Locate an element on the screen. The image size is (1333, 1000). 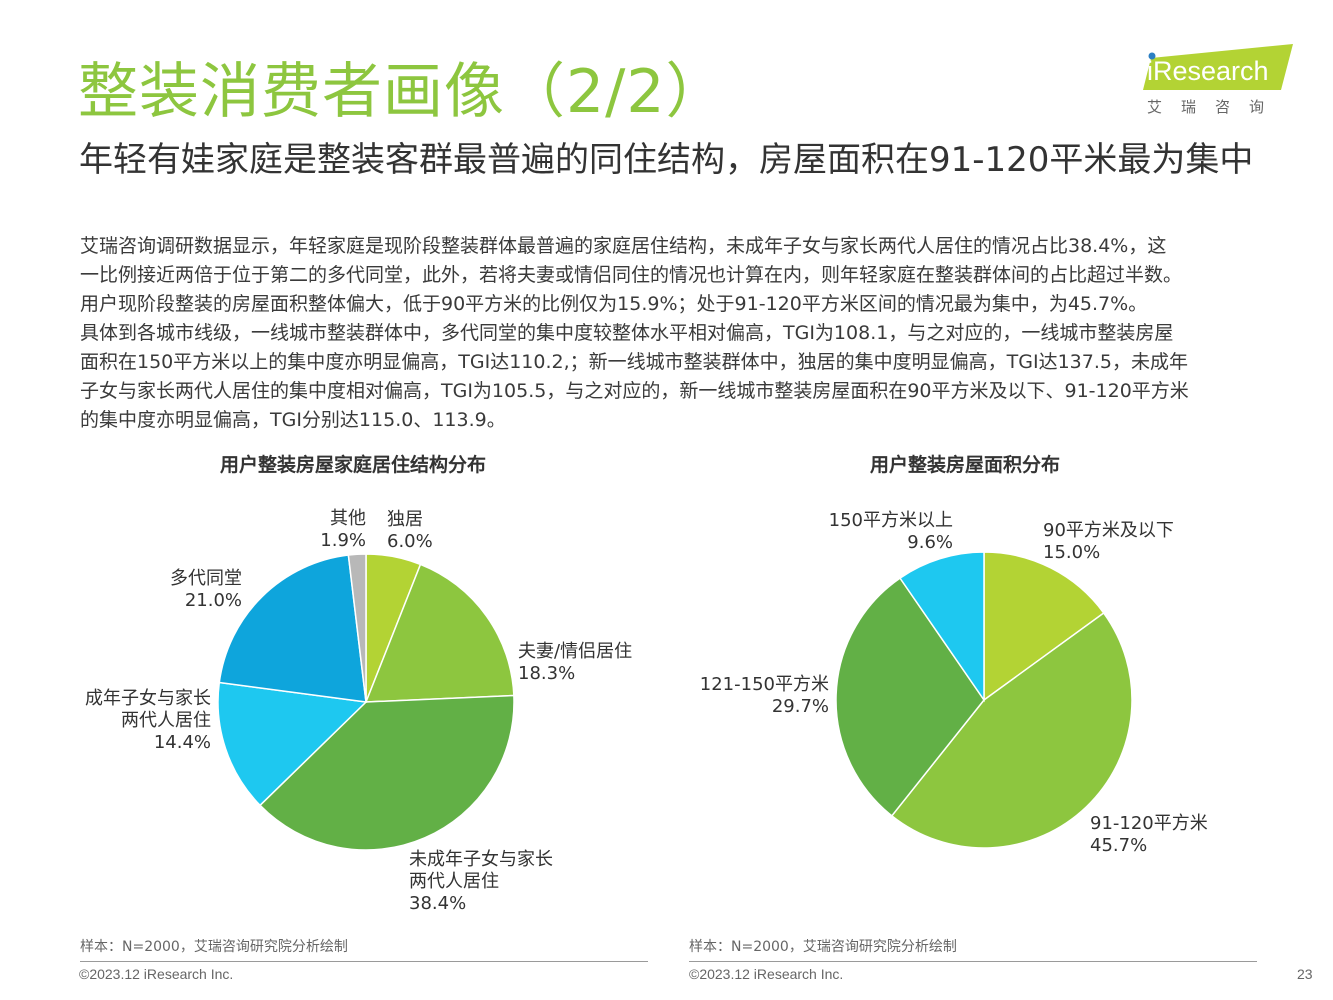
chart-title-household: 用户整装房屋家庭居住结构分布 is located at coordinates (353, 465).